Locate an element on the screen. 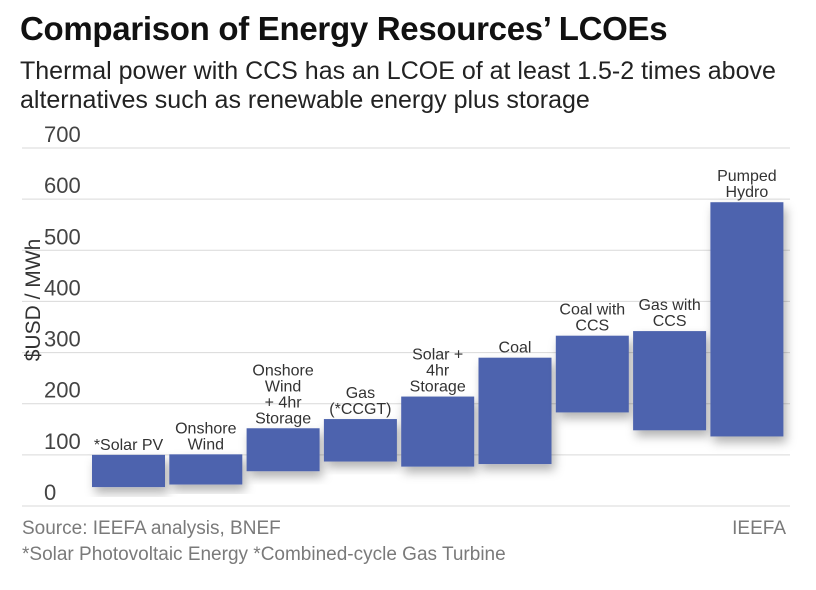 This screenshot has height=590, width=816. bar-category-label: Onshore Wind + 4hr Storage is located at coordinates (282, 394).